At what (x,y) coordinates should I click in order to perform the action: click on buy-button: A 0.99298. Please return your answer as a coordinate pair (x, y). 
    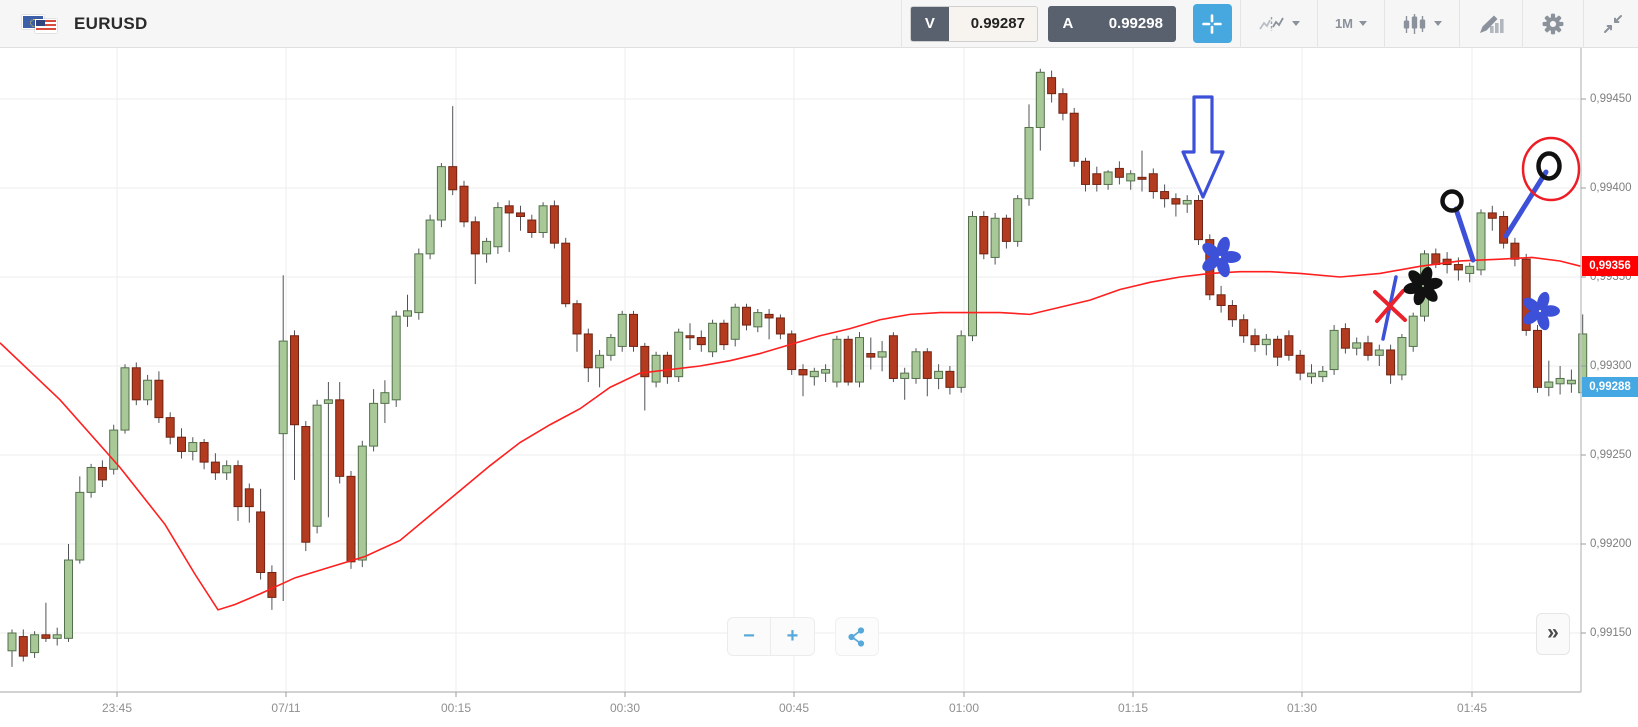
    Looking at the image, I should click on (1111, 23).